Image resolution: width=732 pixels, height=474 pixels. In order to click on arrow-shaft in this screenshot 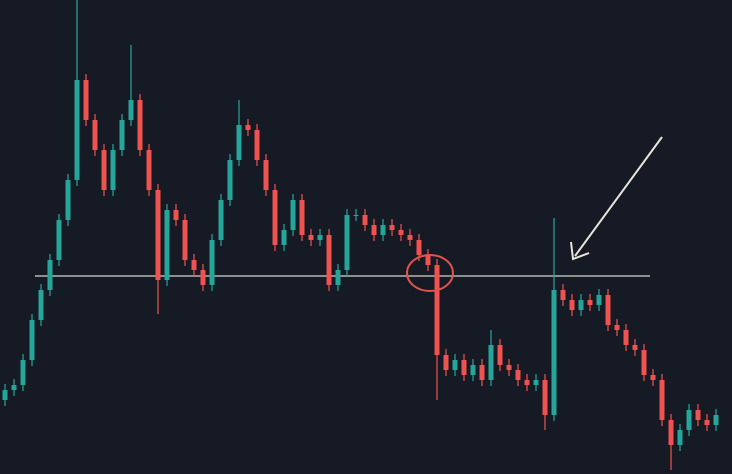, I will do `click(618, 196)`.